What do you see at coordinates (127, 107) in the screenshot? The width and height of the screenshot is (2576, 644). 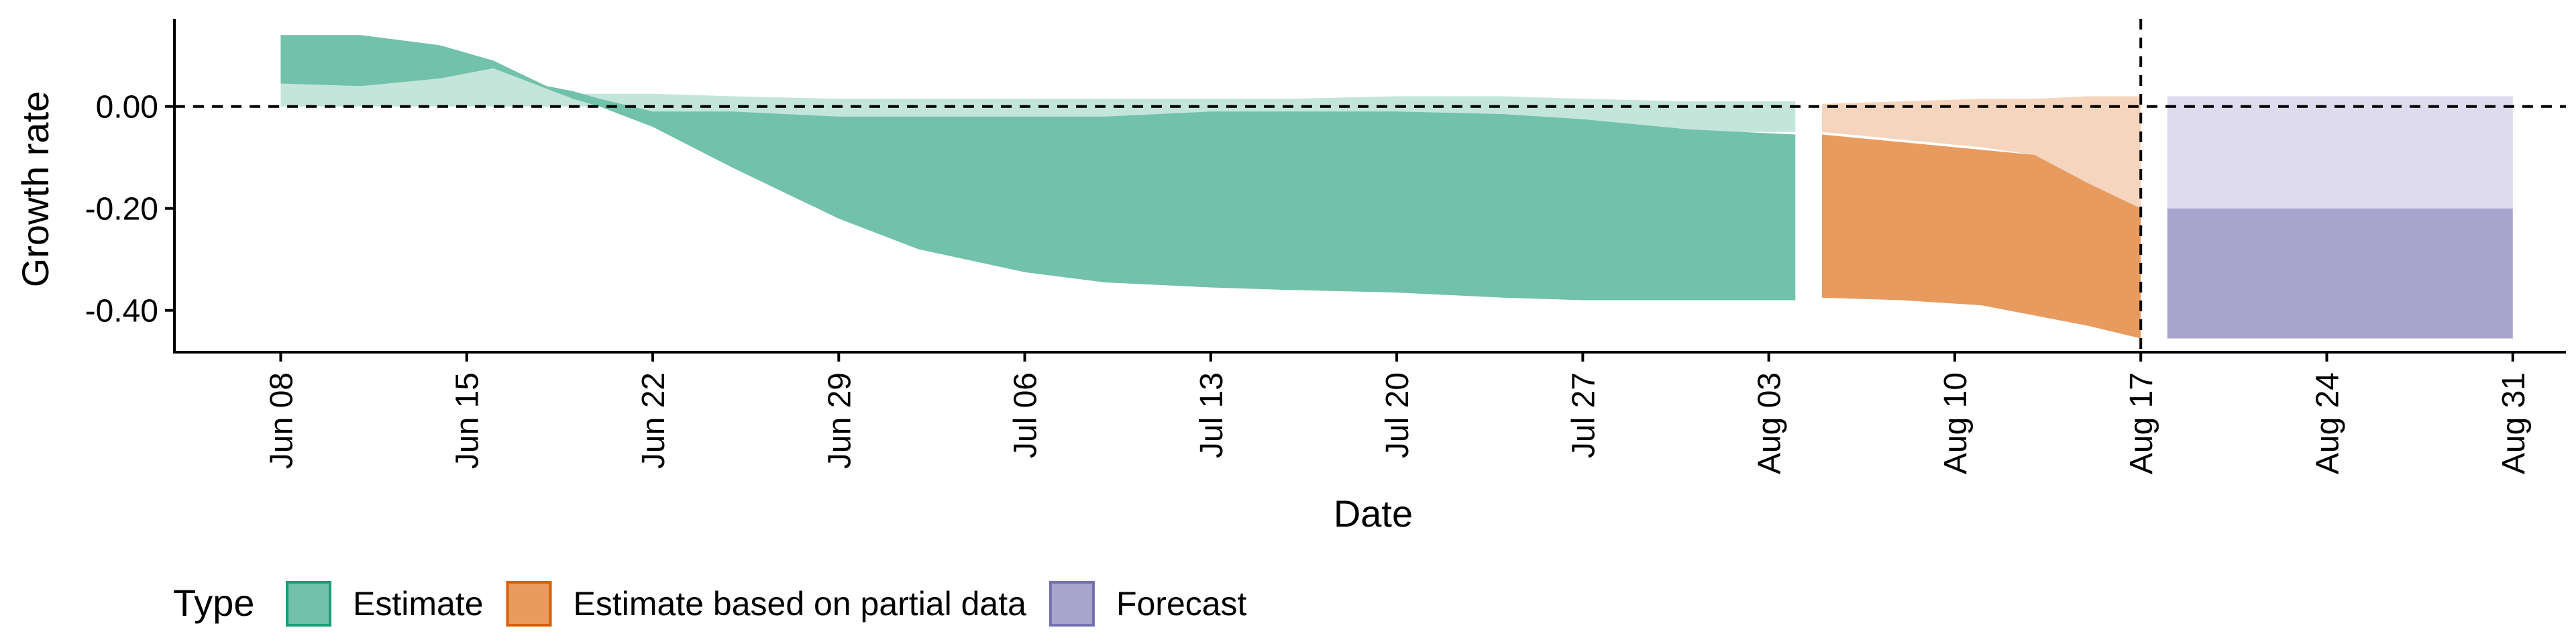 I see `y-tick-label: 0.00` at bounding box center [127, 107].